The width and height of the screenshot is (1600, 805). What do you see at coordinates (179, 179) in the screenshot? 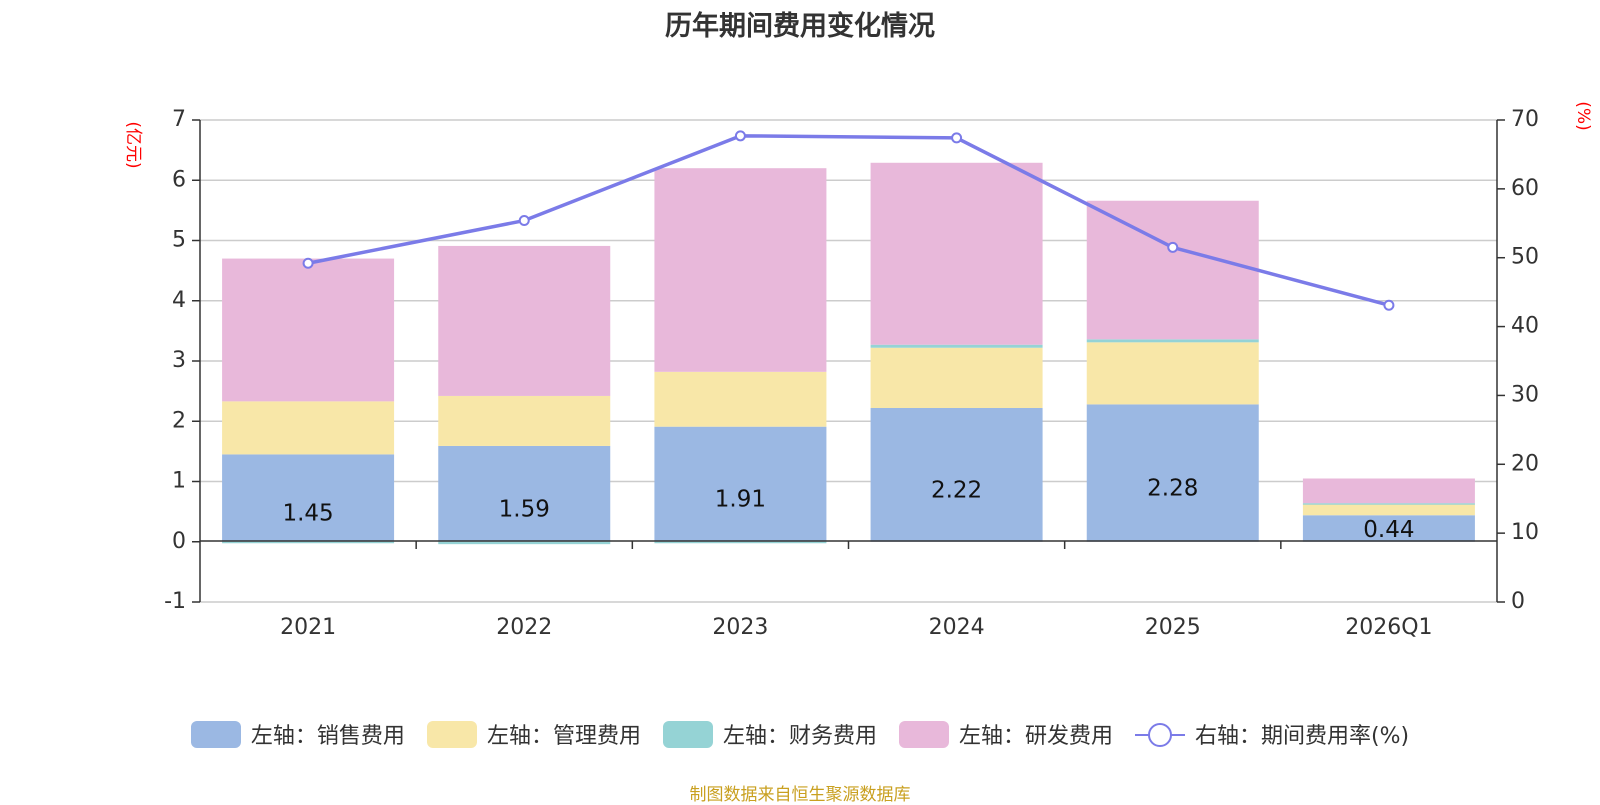
I see `left-axis-tick-label: 6` at bounding box center [179, 179].